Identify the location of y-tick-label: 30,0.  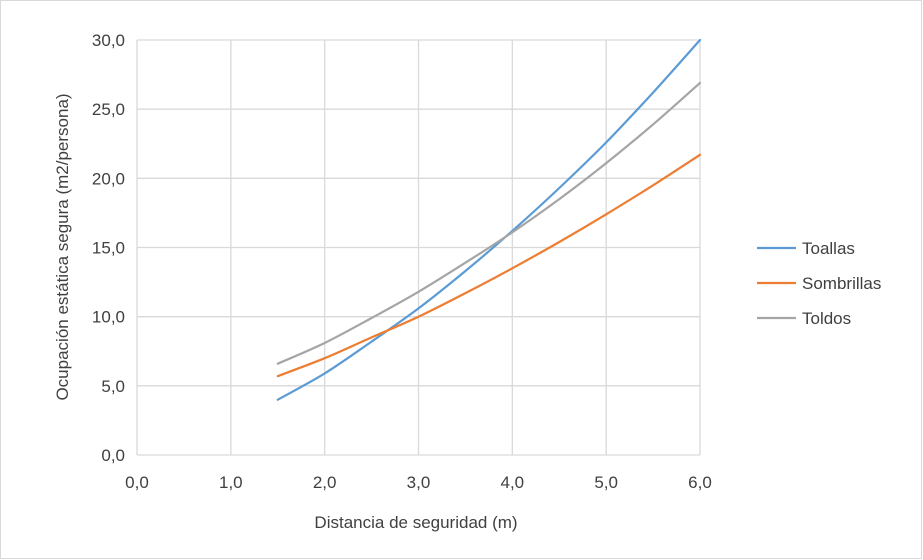
(108, 40).